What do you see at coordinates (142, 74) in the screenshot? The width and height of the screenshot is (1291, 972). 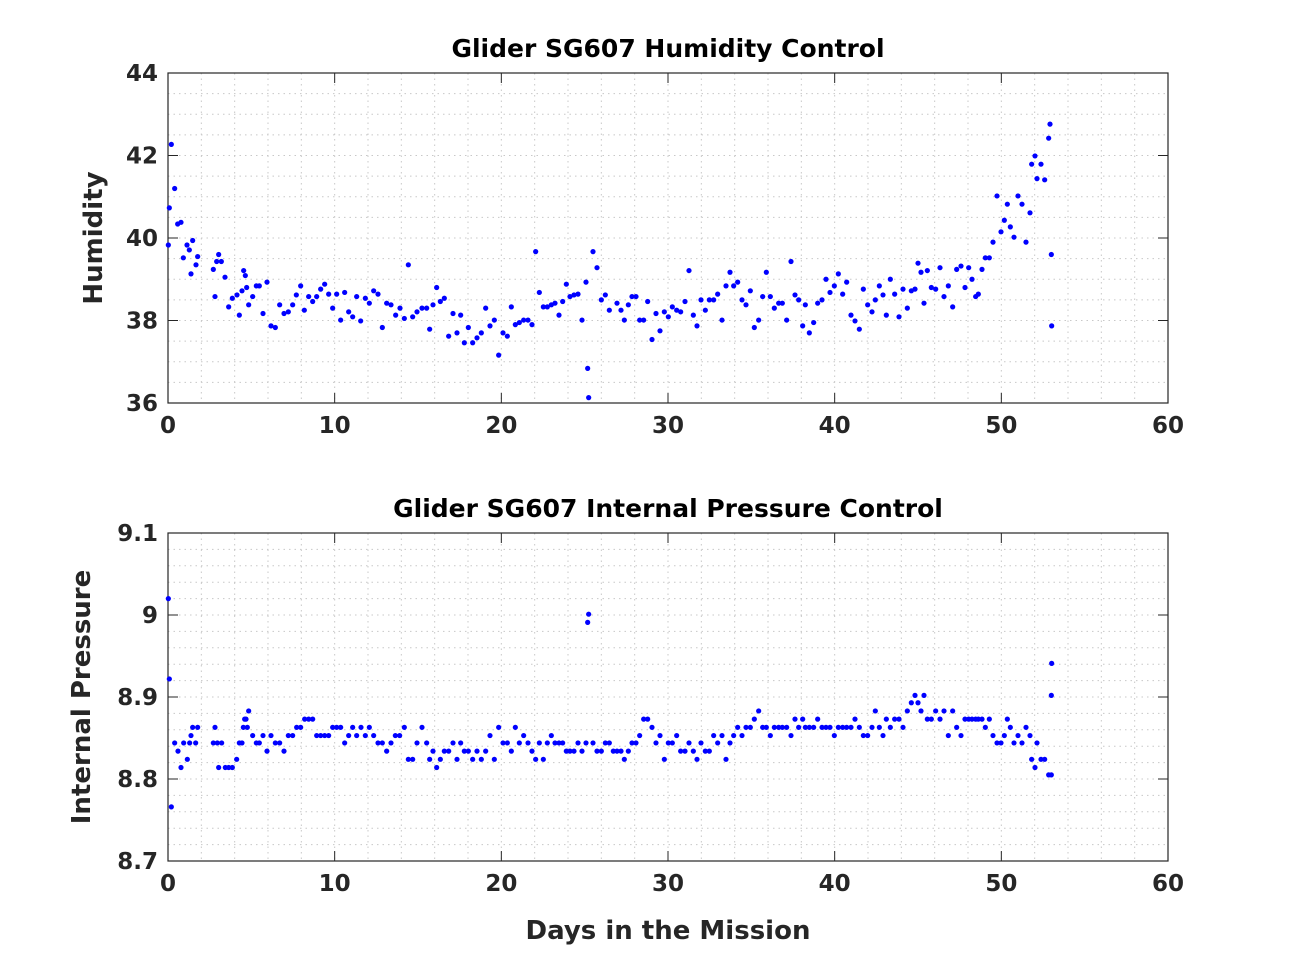 I see `y-tick-label: 44` at bounding box center [142, 74].